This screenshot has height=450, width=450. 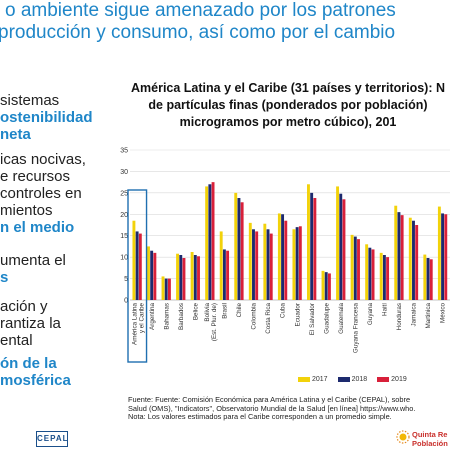 What do you see at coordinates (26, 210) in the screenshot?
I see `left-text-line: mientos` at bounding box center [26, 210].